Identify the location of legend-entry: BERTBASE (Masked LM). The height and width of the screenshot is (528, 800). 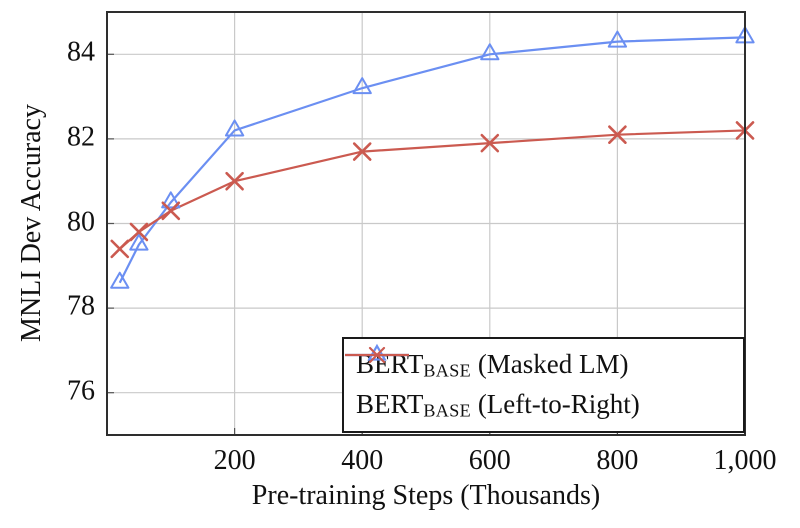
(544, 362).